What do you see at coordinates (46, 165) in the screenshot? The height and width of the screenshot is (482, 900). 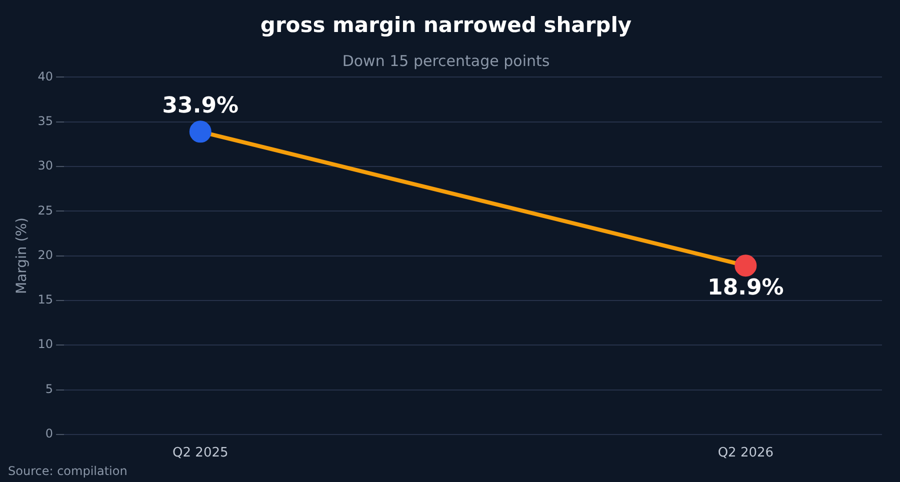 I see `y-tick-label: 30` at bounding box center [46, 165].